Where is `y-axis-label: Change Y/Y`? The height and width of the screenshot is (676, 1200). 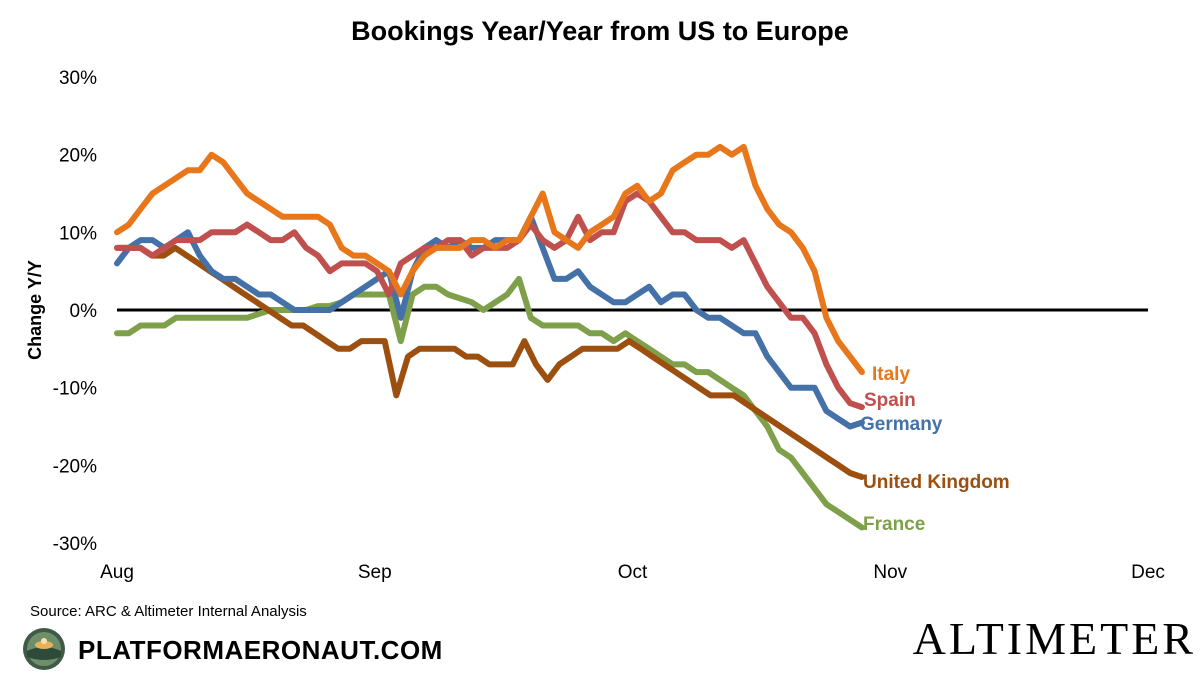
y-axis-label: Change Y/Y is located at coordinates (35, 310).